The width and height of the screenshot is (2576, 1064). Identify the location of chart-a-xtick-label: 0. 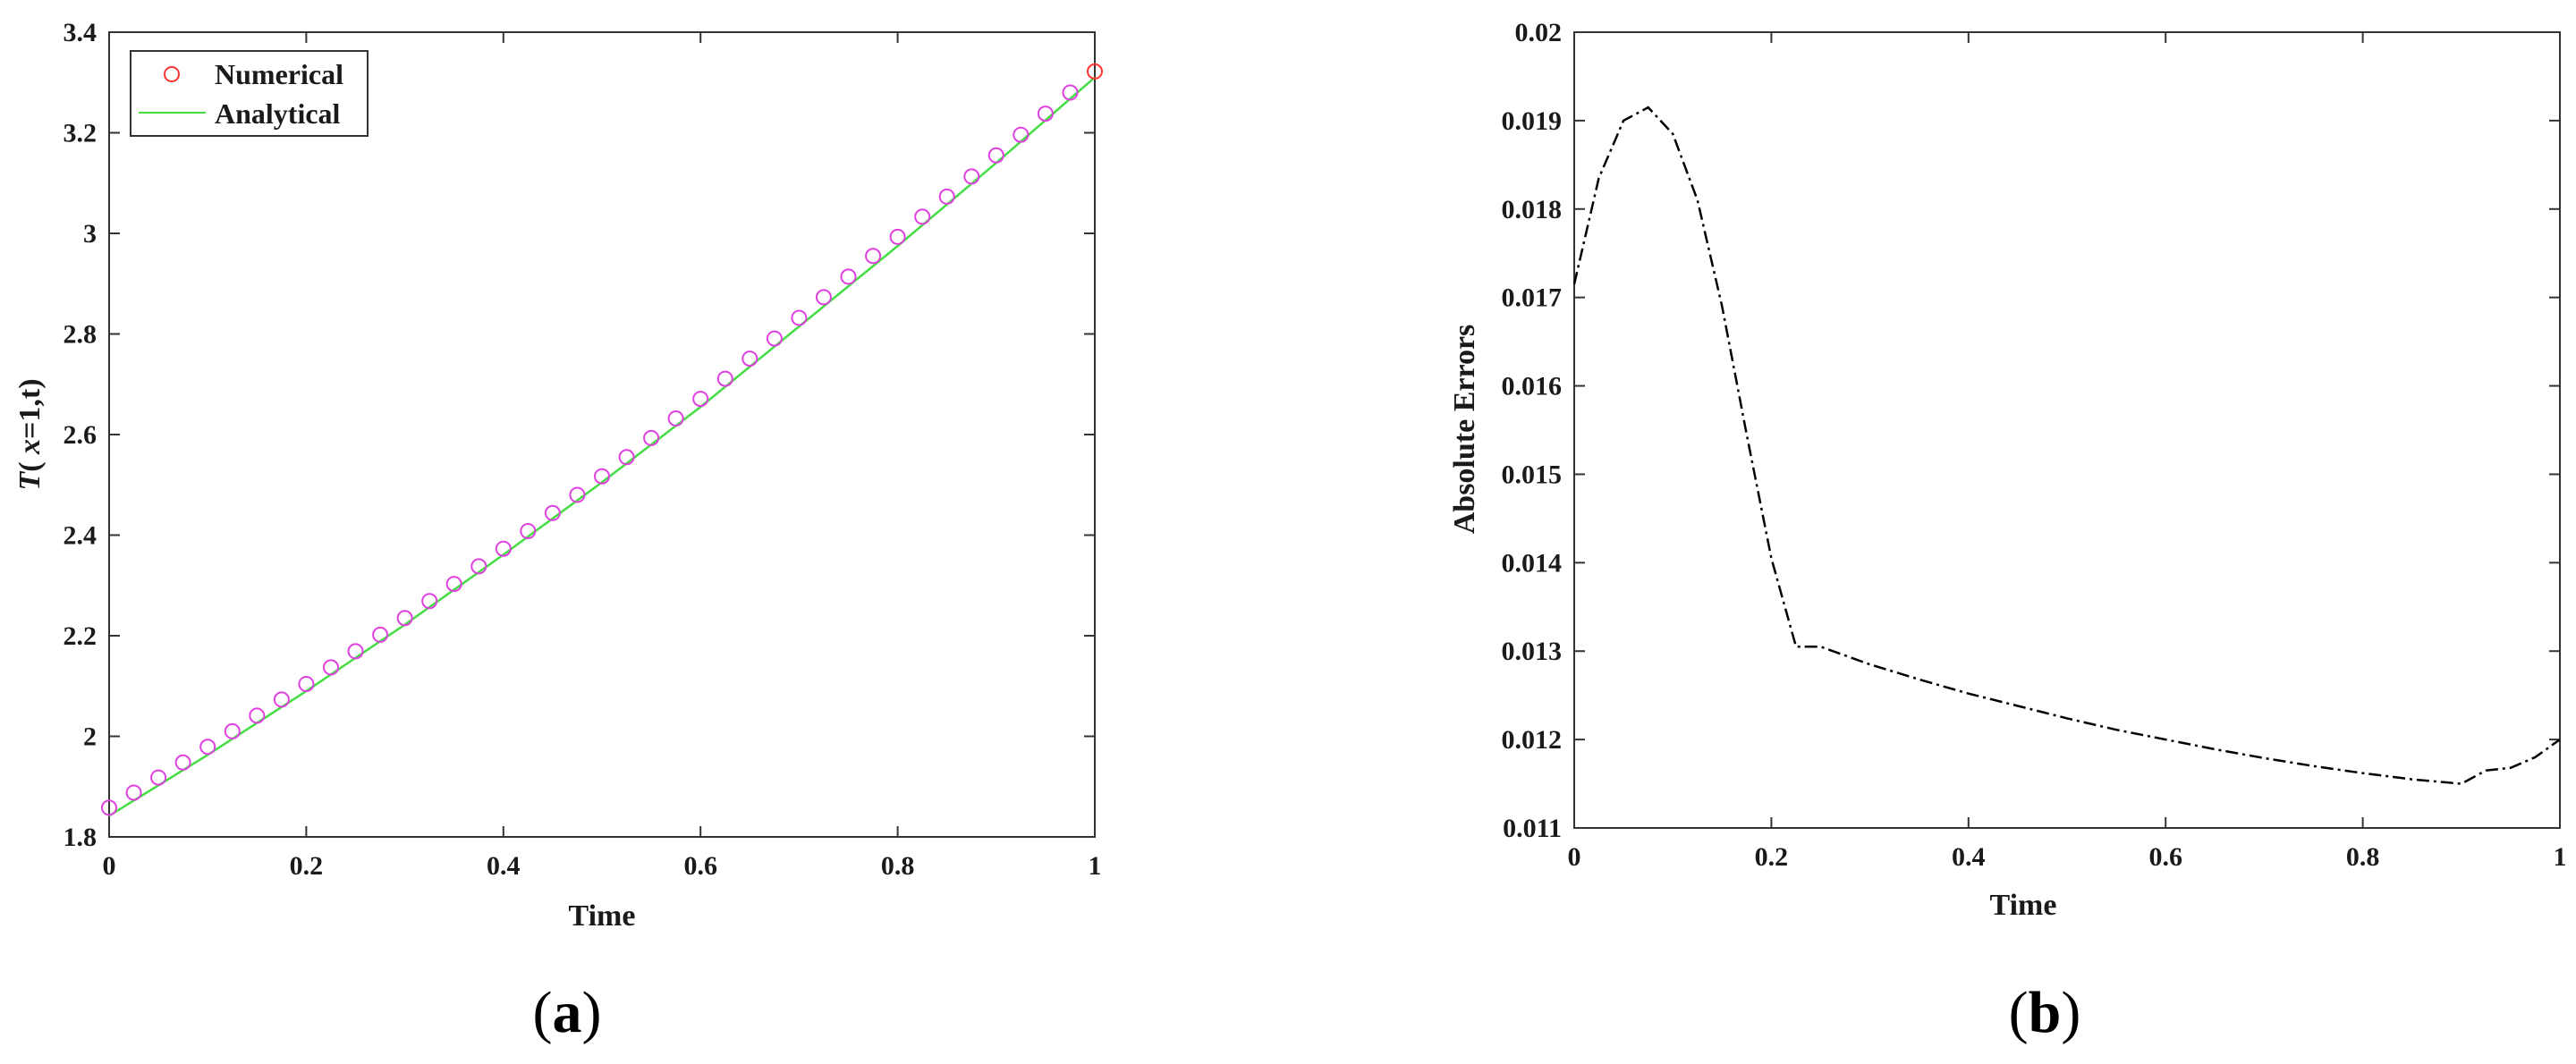
(109, 866).